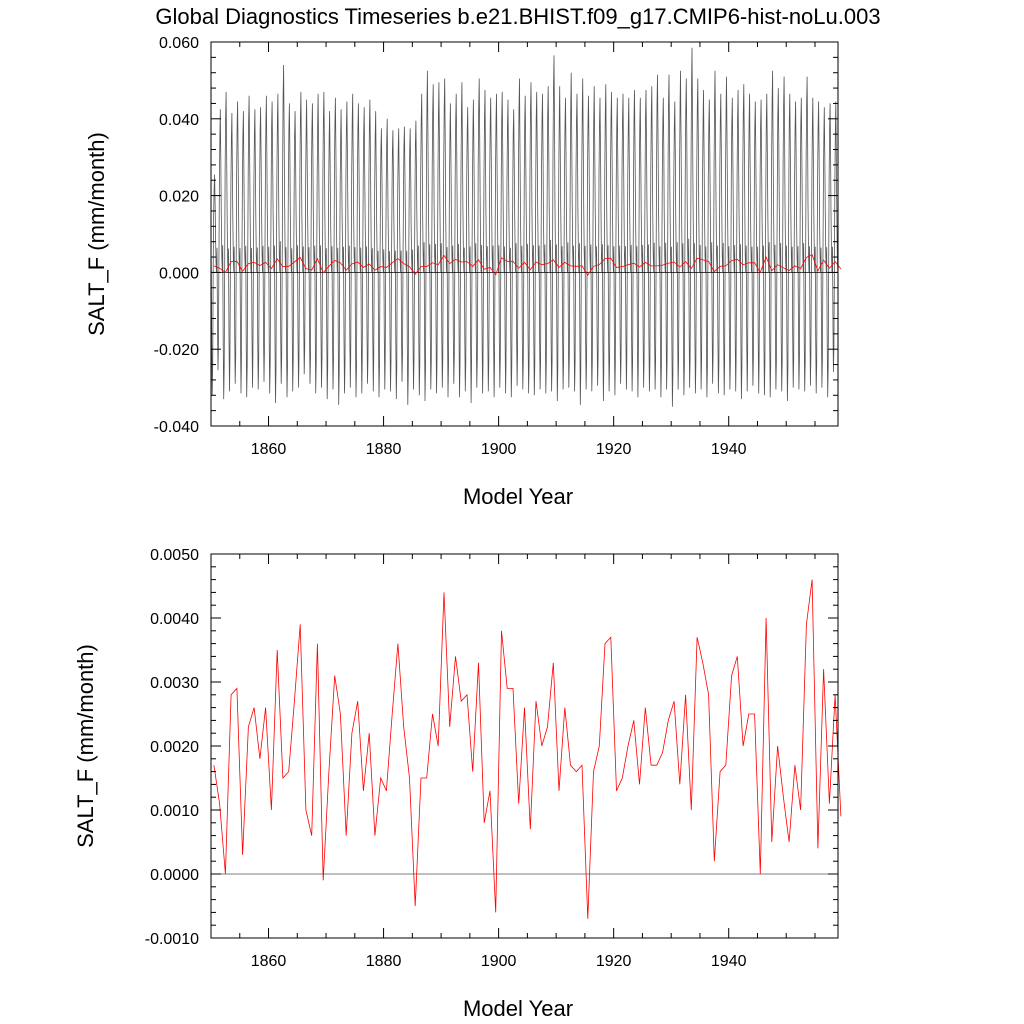 The image size is (1024, 1024). Describe the element at coordinates (96, 234) in the screenshot. I see `top-y-axis-label: SALT_F (mm/month)` at that location.